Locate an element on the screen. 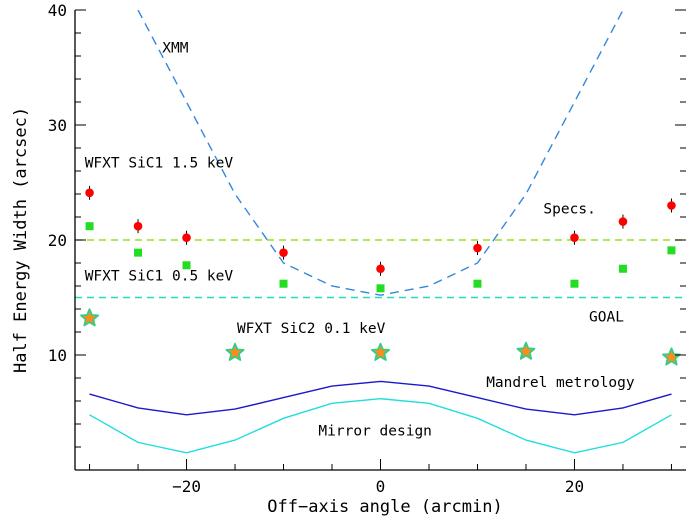 Image resolution: width=686 pixels, height=530 pixels. y-axis-title: Half Energy Width (arcsec) is located at coordinates (21, 240).